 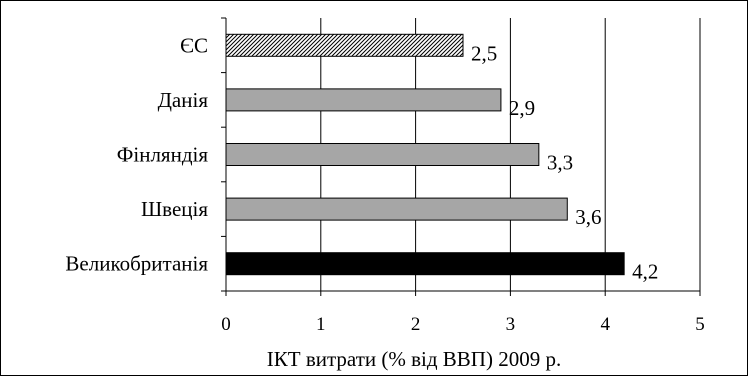 I want to click on category-label-2: Фінляндія, so click(x=163, y=155).